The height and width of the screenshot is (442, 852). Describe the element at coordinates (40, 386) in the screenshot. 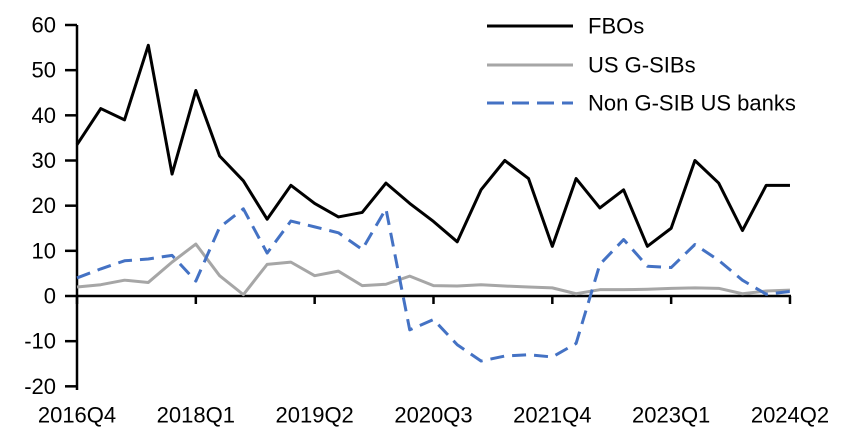

I see `y-tick-label: -20` at that location.